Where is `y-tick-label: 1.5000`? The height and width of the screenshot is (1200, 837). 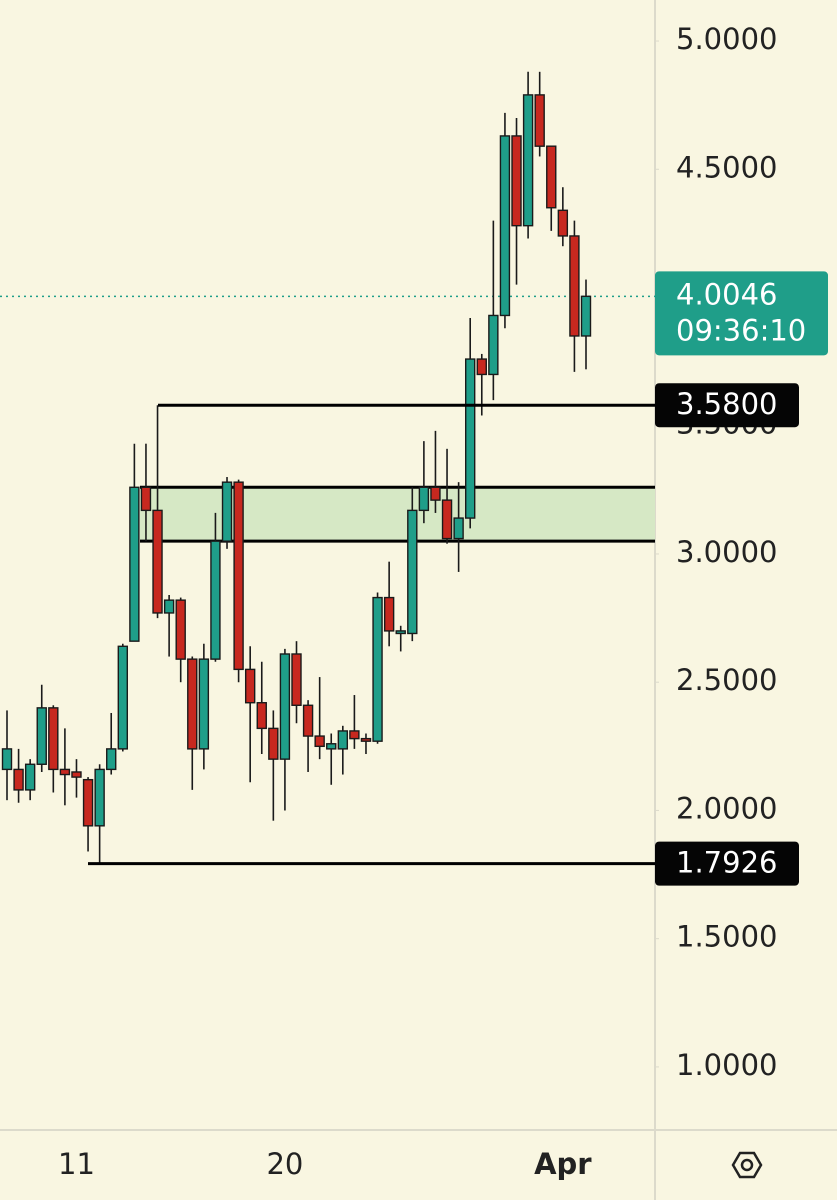
y-tick-label: 1.5000 is located at coordinates (726, 937).